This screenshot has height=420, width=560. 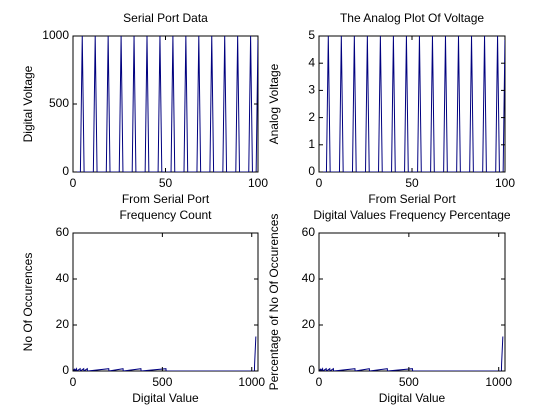 I want to click on y-axis-label: Analog Voltage, so click(x=274, y=103).